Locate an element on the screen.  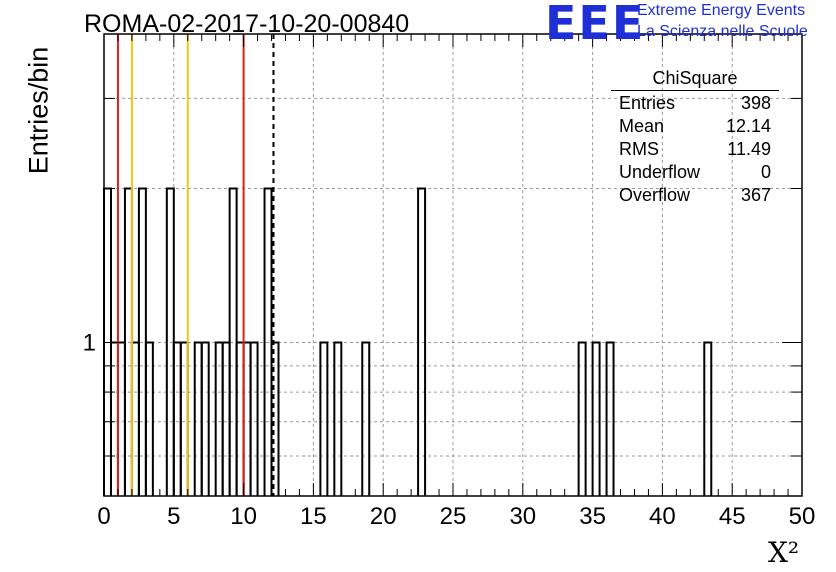
x-tick-label: 50 is located at coordinates (802, 516).